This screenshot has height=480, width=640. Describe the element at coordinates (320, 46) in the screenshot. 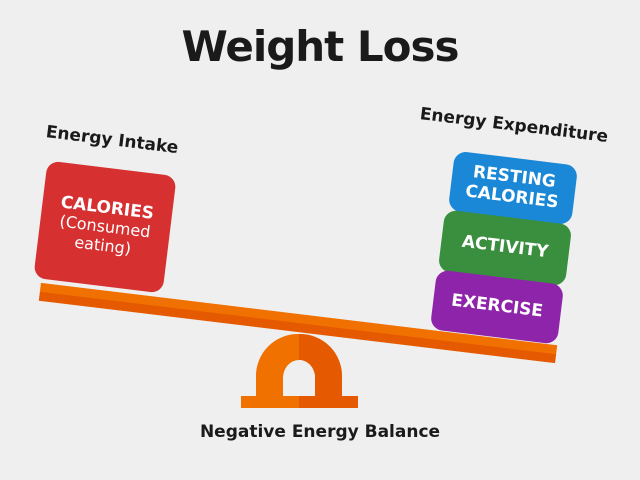

I see `page-title: Weight Loss` at that location.